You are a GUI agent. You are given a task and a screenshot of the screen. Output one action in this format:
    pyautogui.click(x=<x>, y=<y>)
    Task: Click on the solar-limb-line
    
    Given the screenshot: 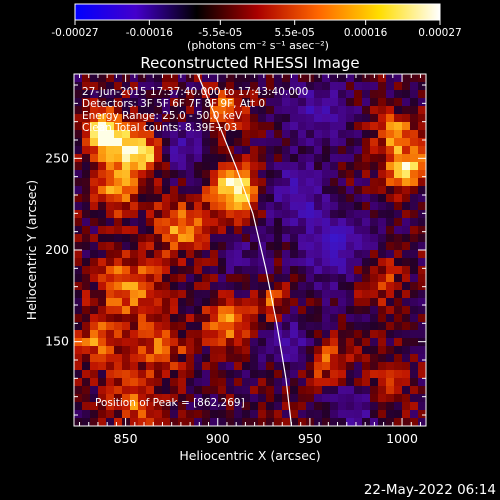 What is the action you would take?
    pyautogui.click(x=244, y=250)
    